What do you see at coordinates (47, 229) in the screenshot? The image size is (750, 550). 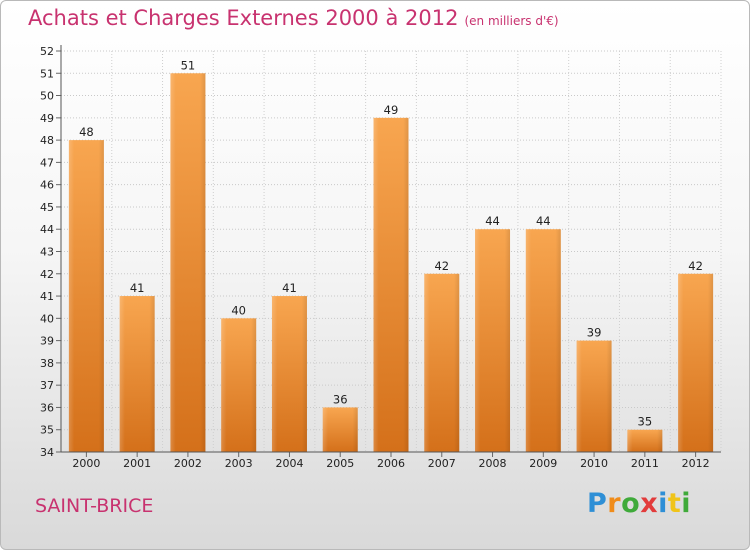 I see `y-tick-label: 44` at bounding box center [47, 229].